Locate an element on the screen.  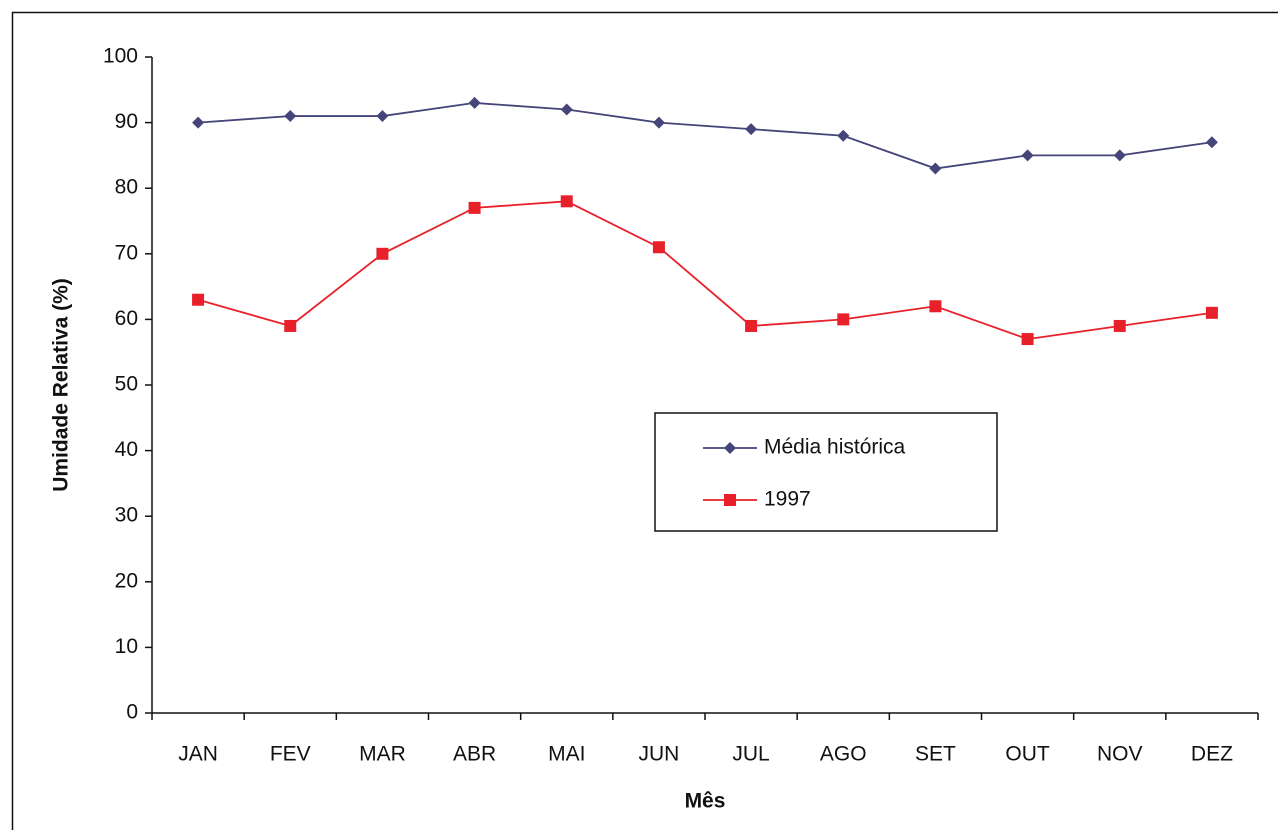
x-tick-label: JUL is located at coordinates (750, 754).